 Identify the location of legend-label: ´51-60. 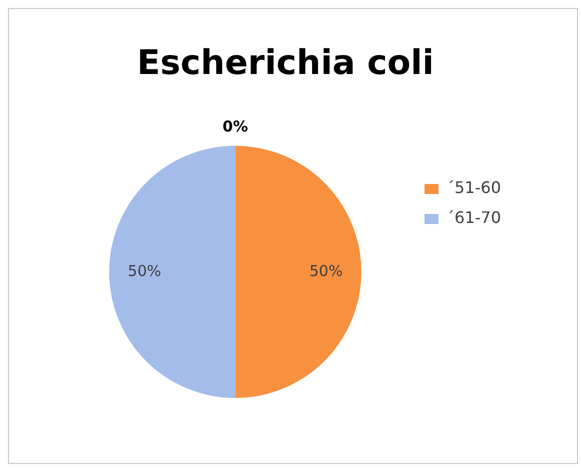
(474, 188).